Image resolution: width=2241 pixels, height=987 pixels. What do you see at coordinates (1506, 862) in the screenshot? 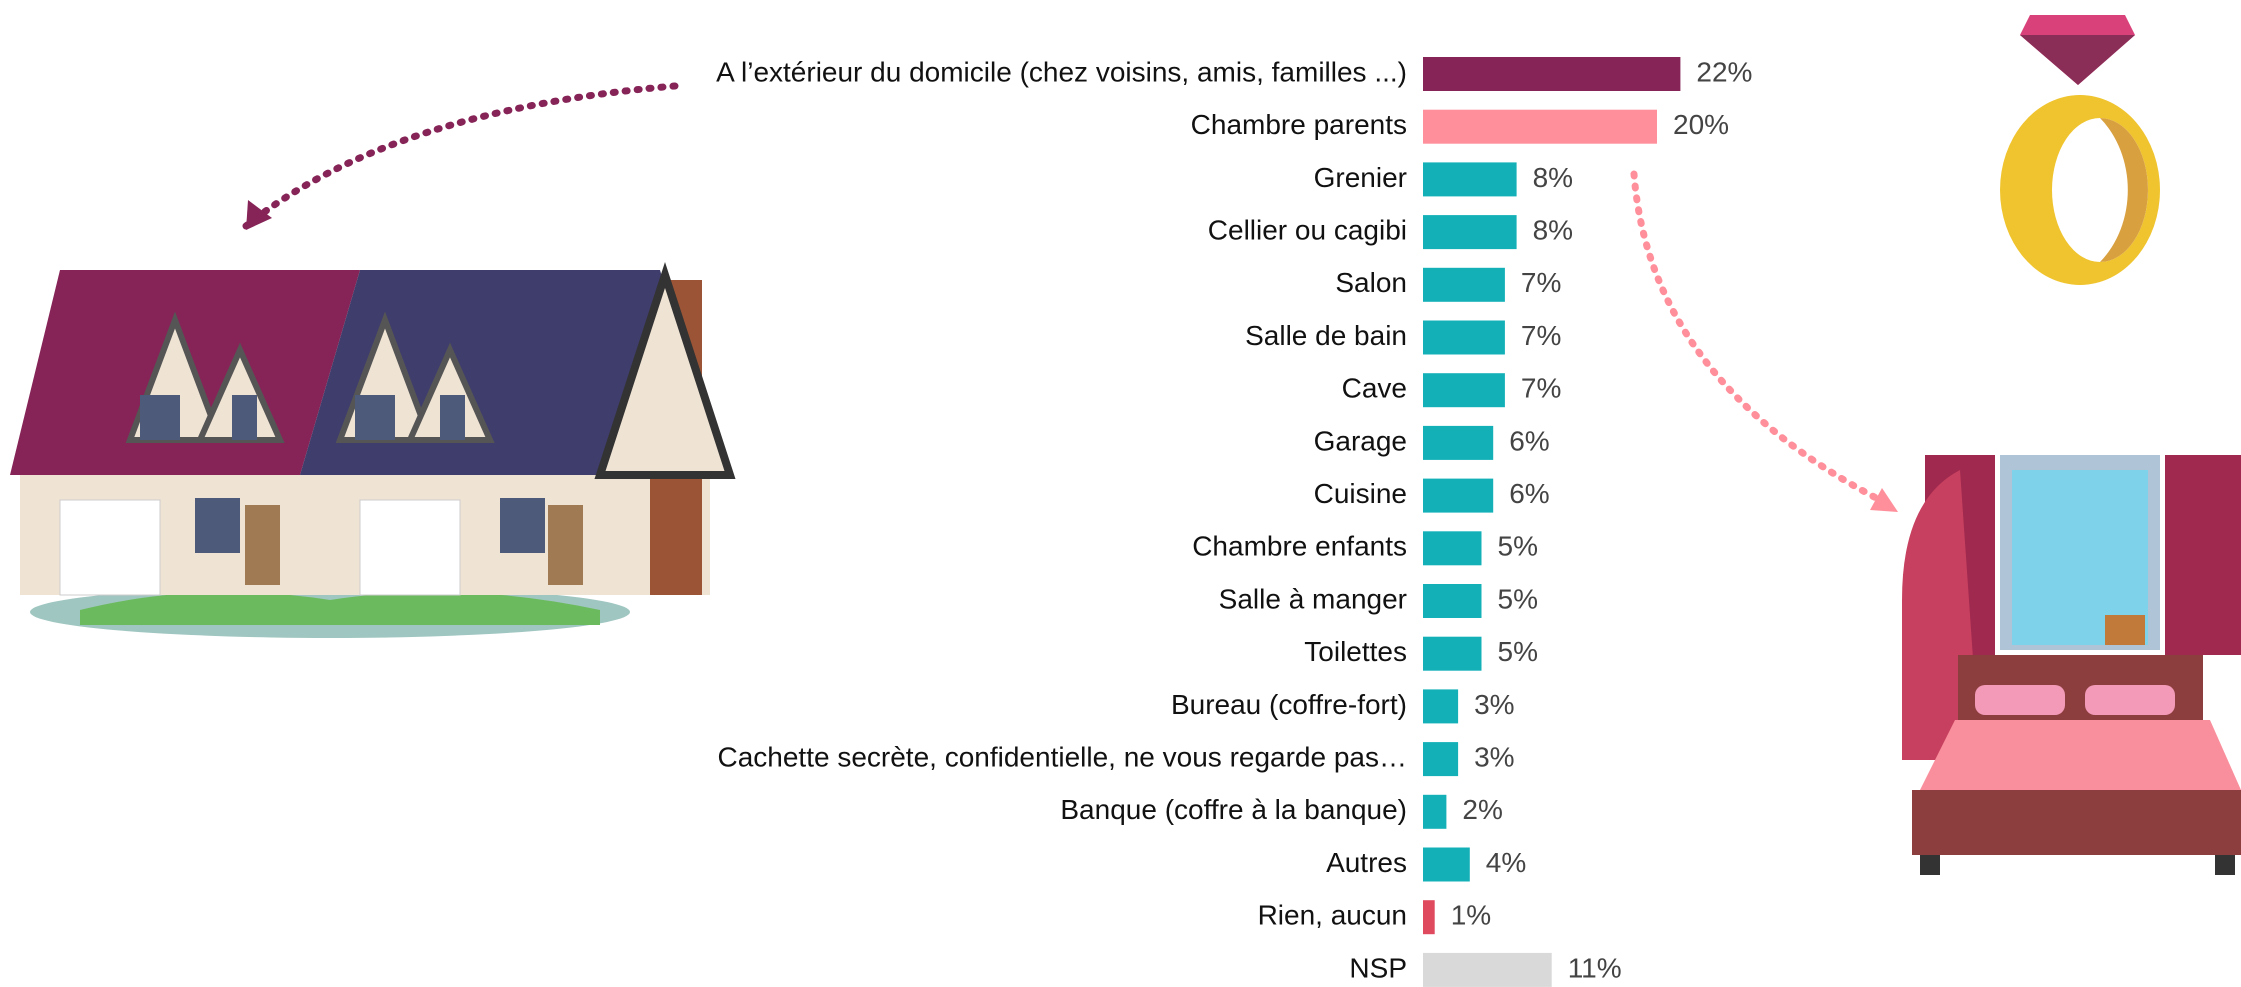
I see `value-label: 4%` at bounding box center [1506, 862].